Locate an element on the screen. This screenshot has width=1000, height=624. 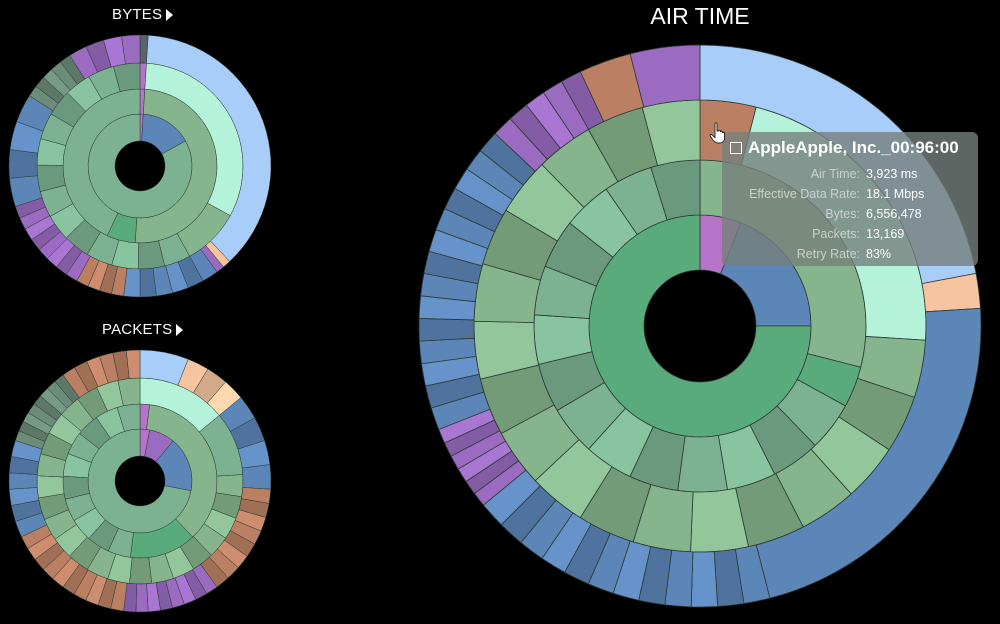
tooltip-row-packets: Packets: 13,169 is located at coordinates (848, 234).